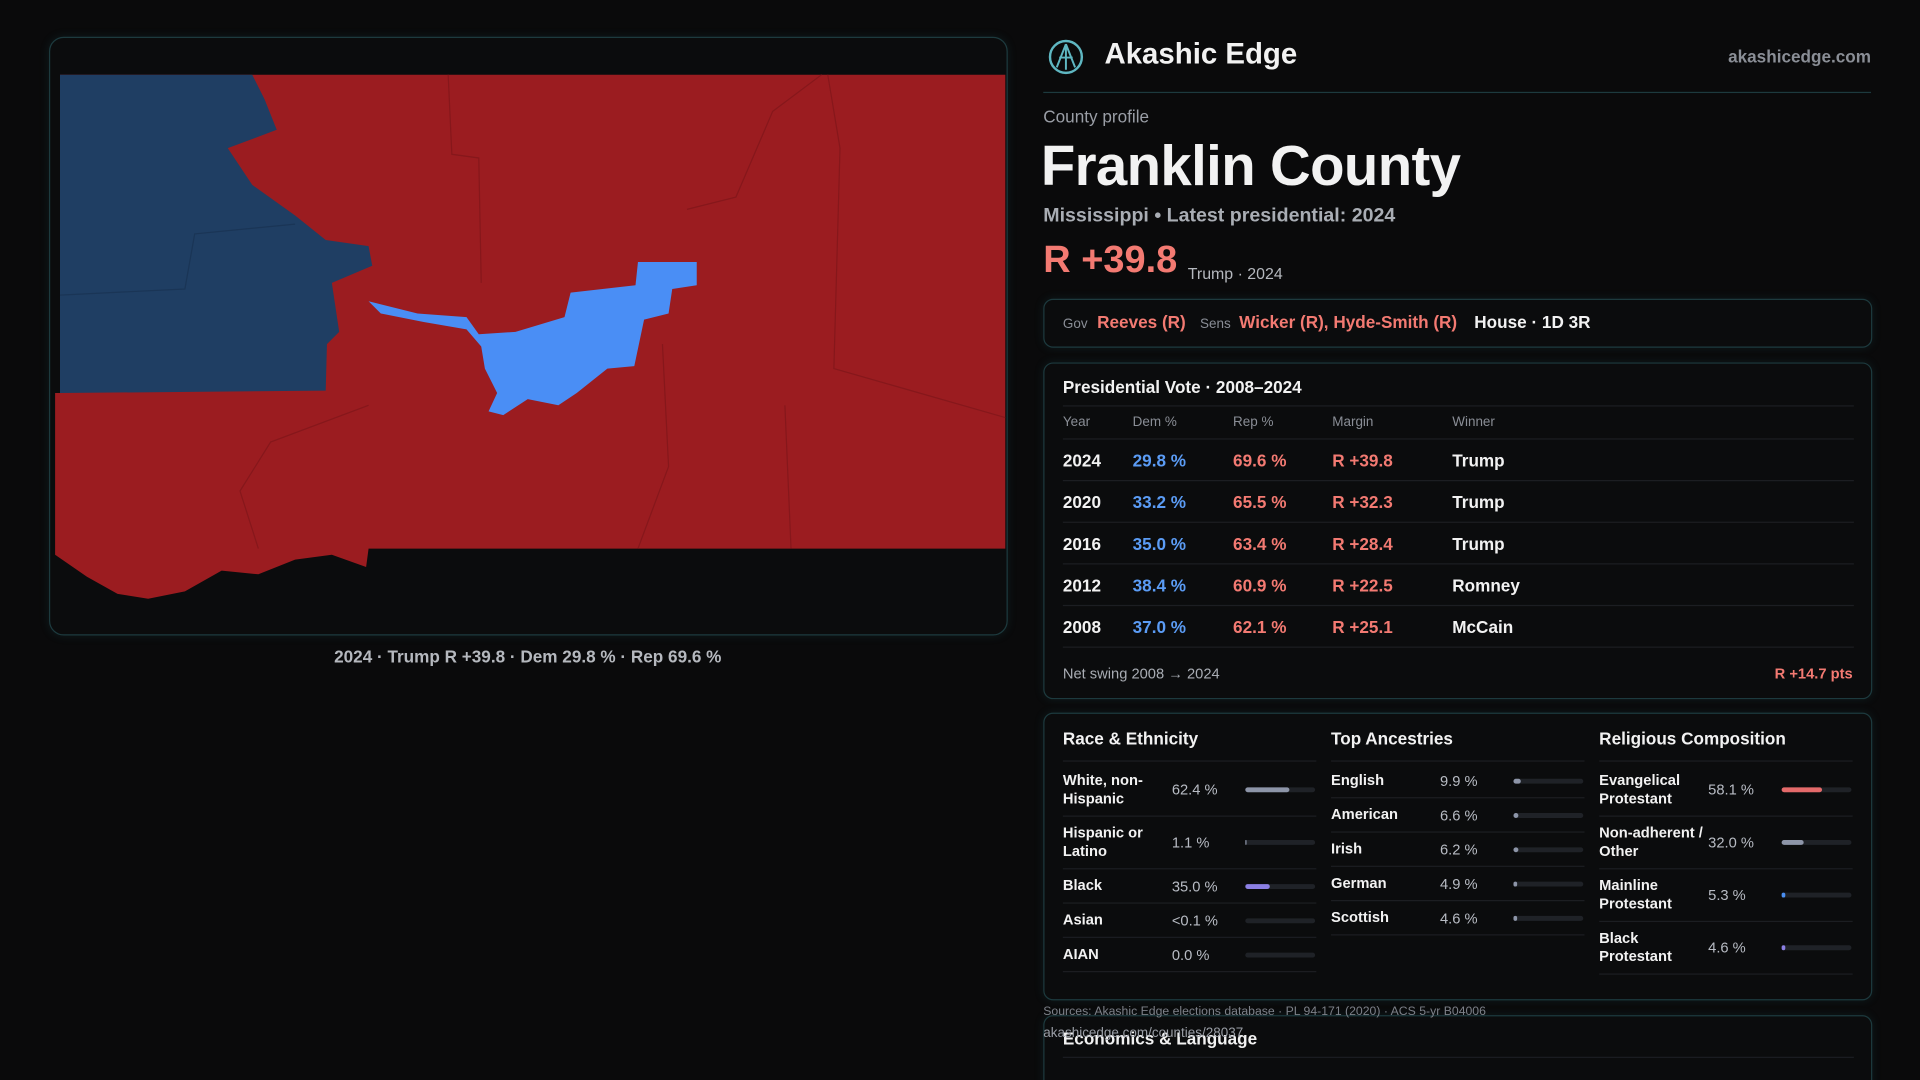  What do you see at coordinates (1082, 543) in the screenshot?
I see `table-cell: 2016` at bounding box center [1082, 543].